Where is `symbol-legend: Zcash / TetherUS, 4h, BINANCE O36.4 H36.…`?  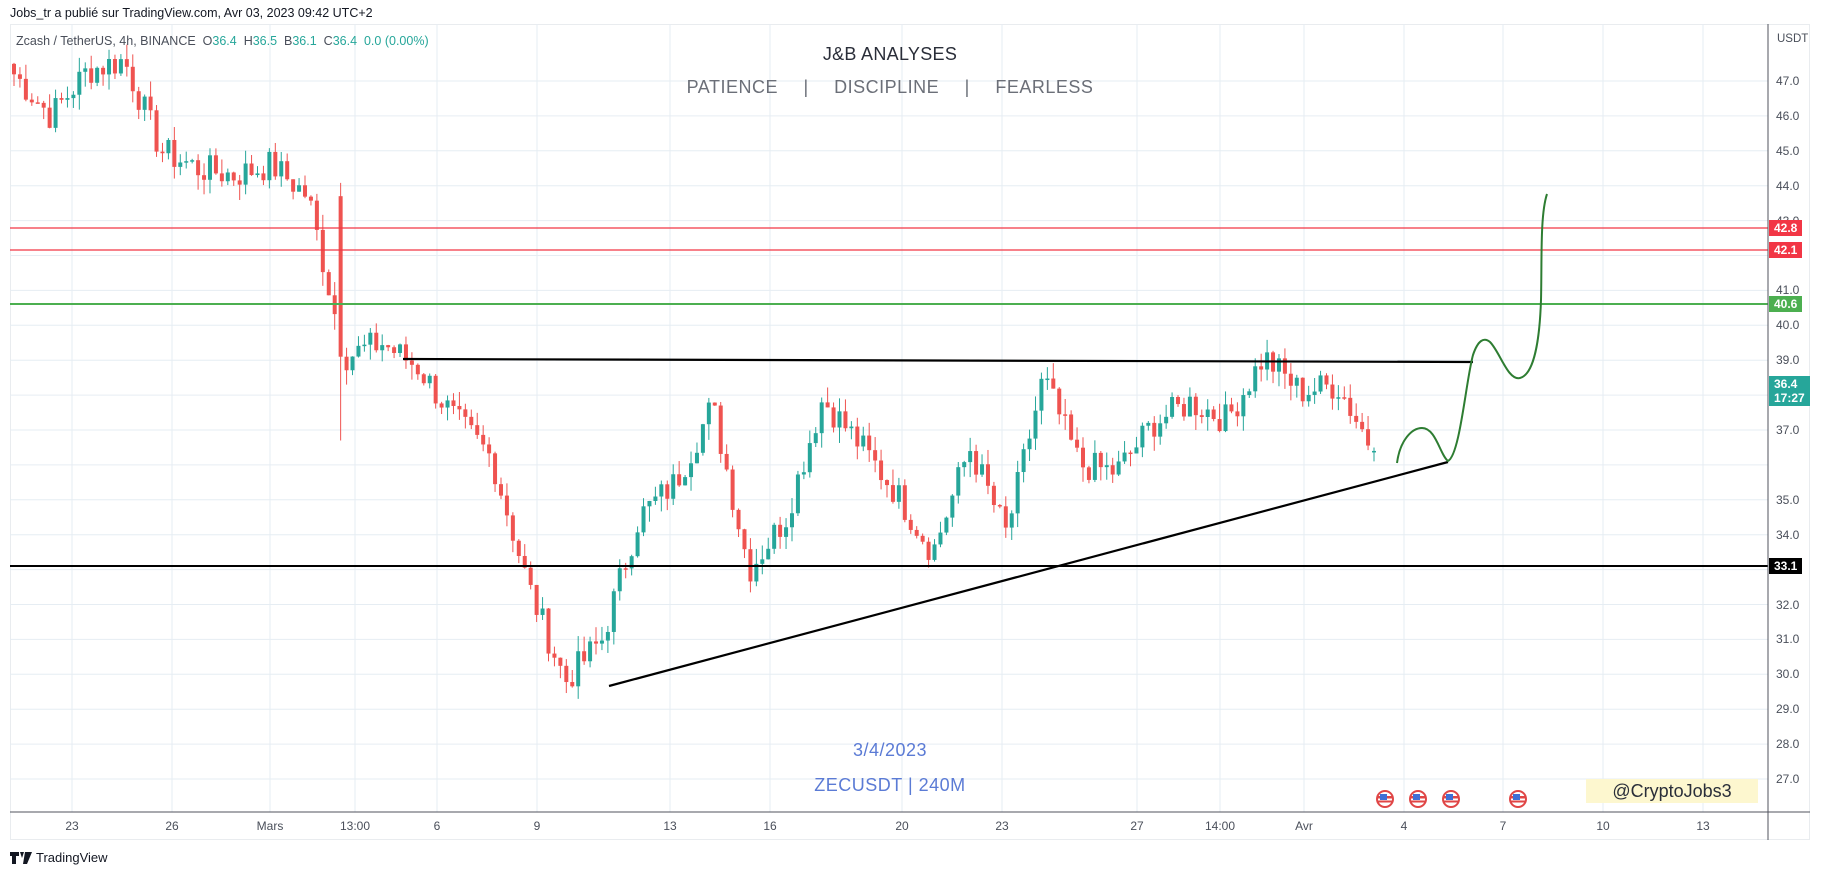 symbol-legend: Zcash / TetherUS, 4h, BINANCE O36.4 H36.… is located at coordinates (222, 41).